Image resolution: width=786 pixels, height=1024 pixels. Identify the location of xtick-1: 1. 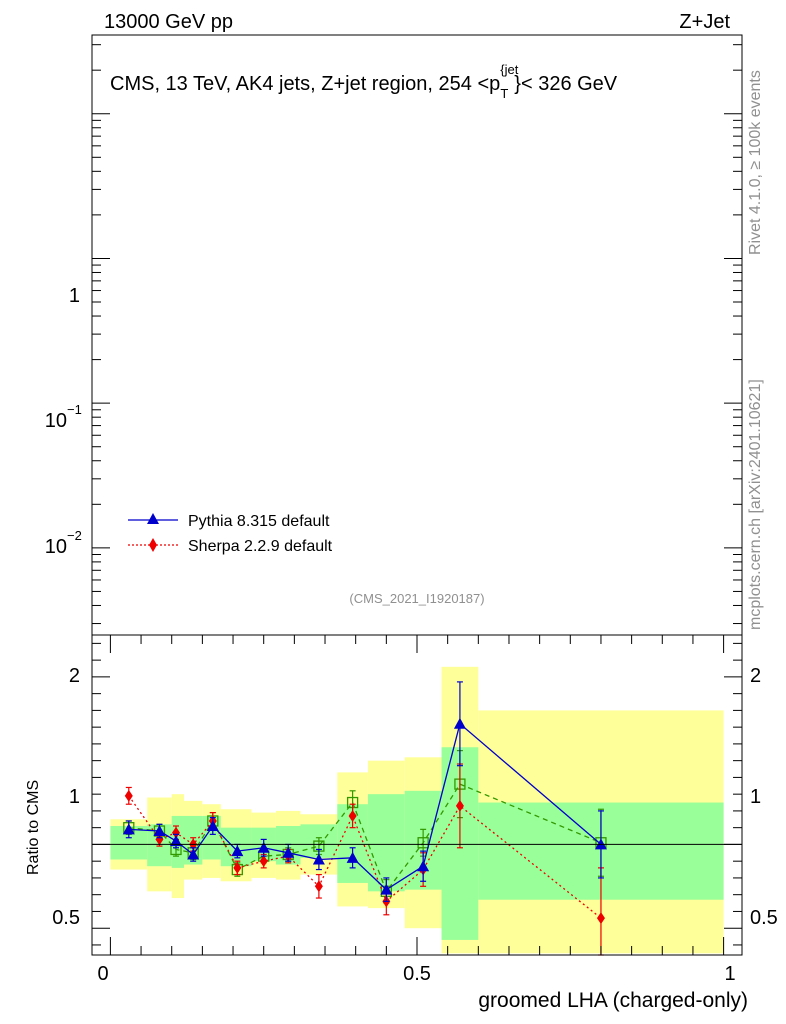
(729, 974).